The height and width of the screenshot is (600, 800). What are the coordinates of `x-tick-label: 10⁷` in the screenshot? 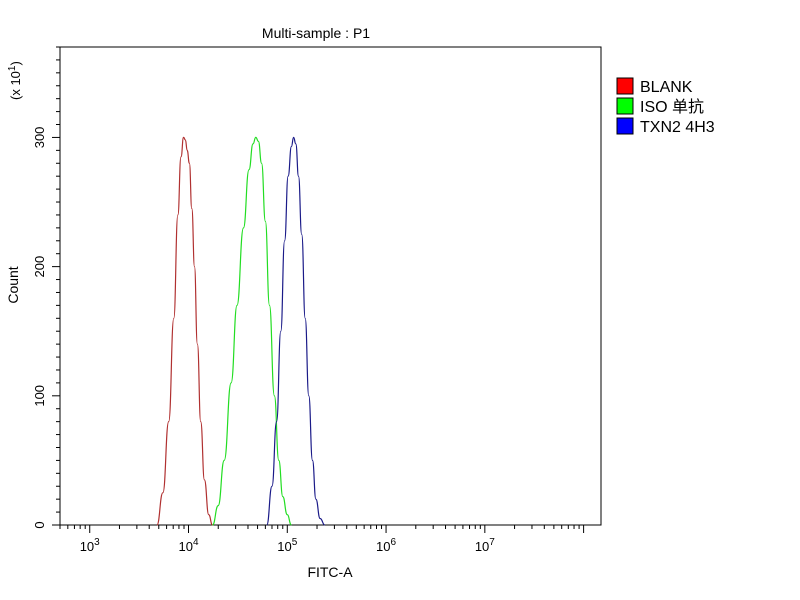 It's located at (485, 545).